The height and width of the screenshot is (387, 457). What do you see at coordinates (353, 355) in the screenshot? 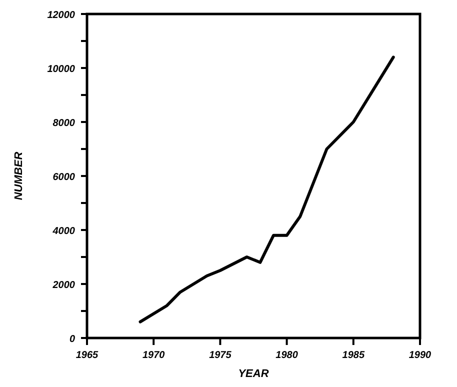
I see `x-tick-label: 1985` at bounding box center [353, 355].